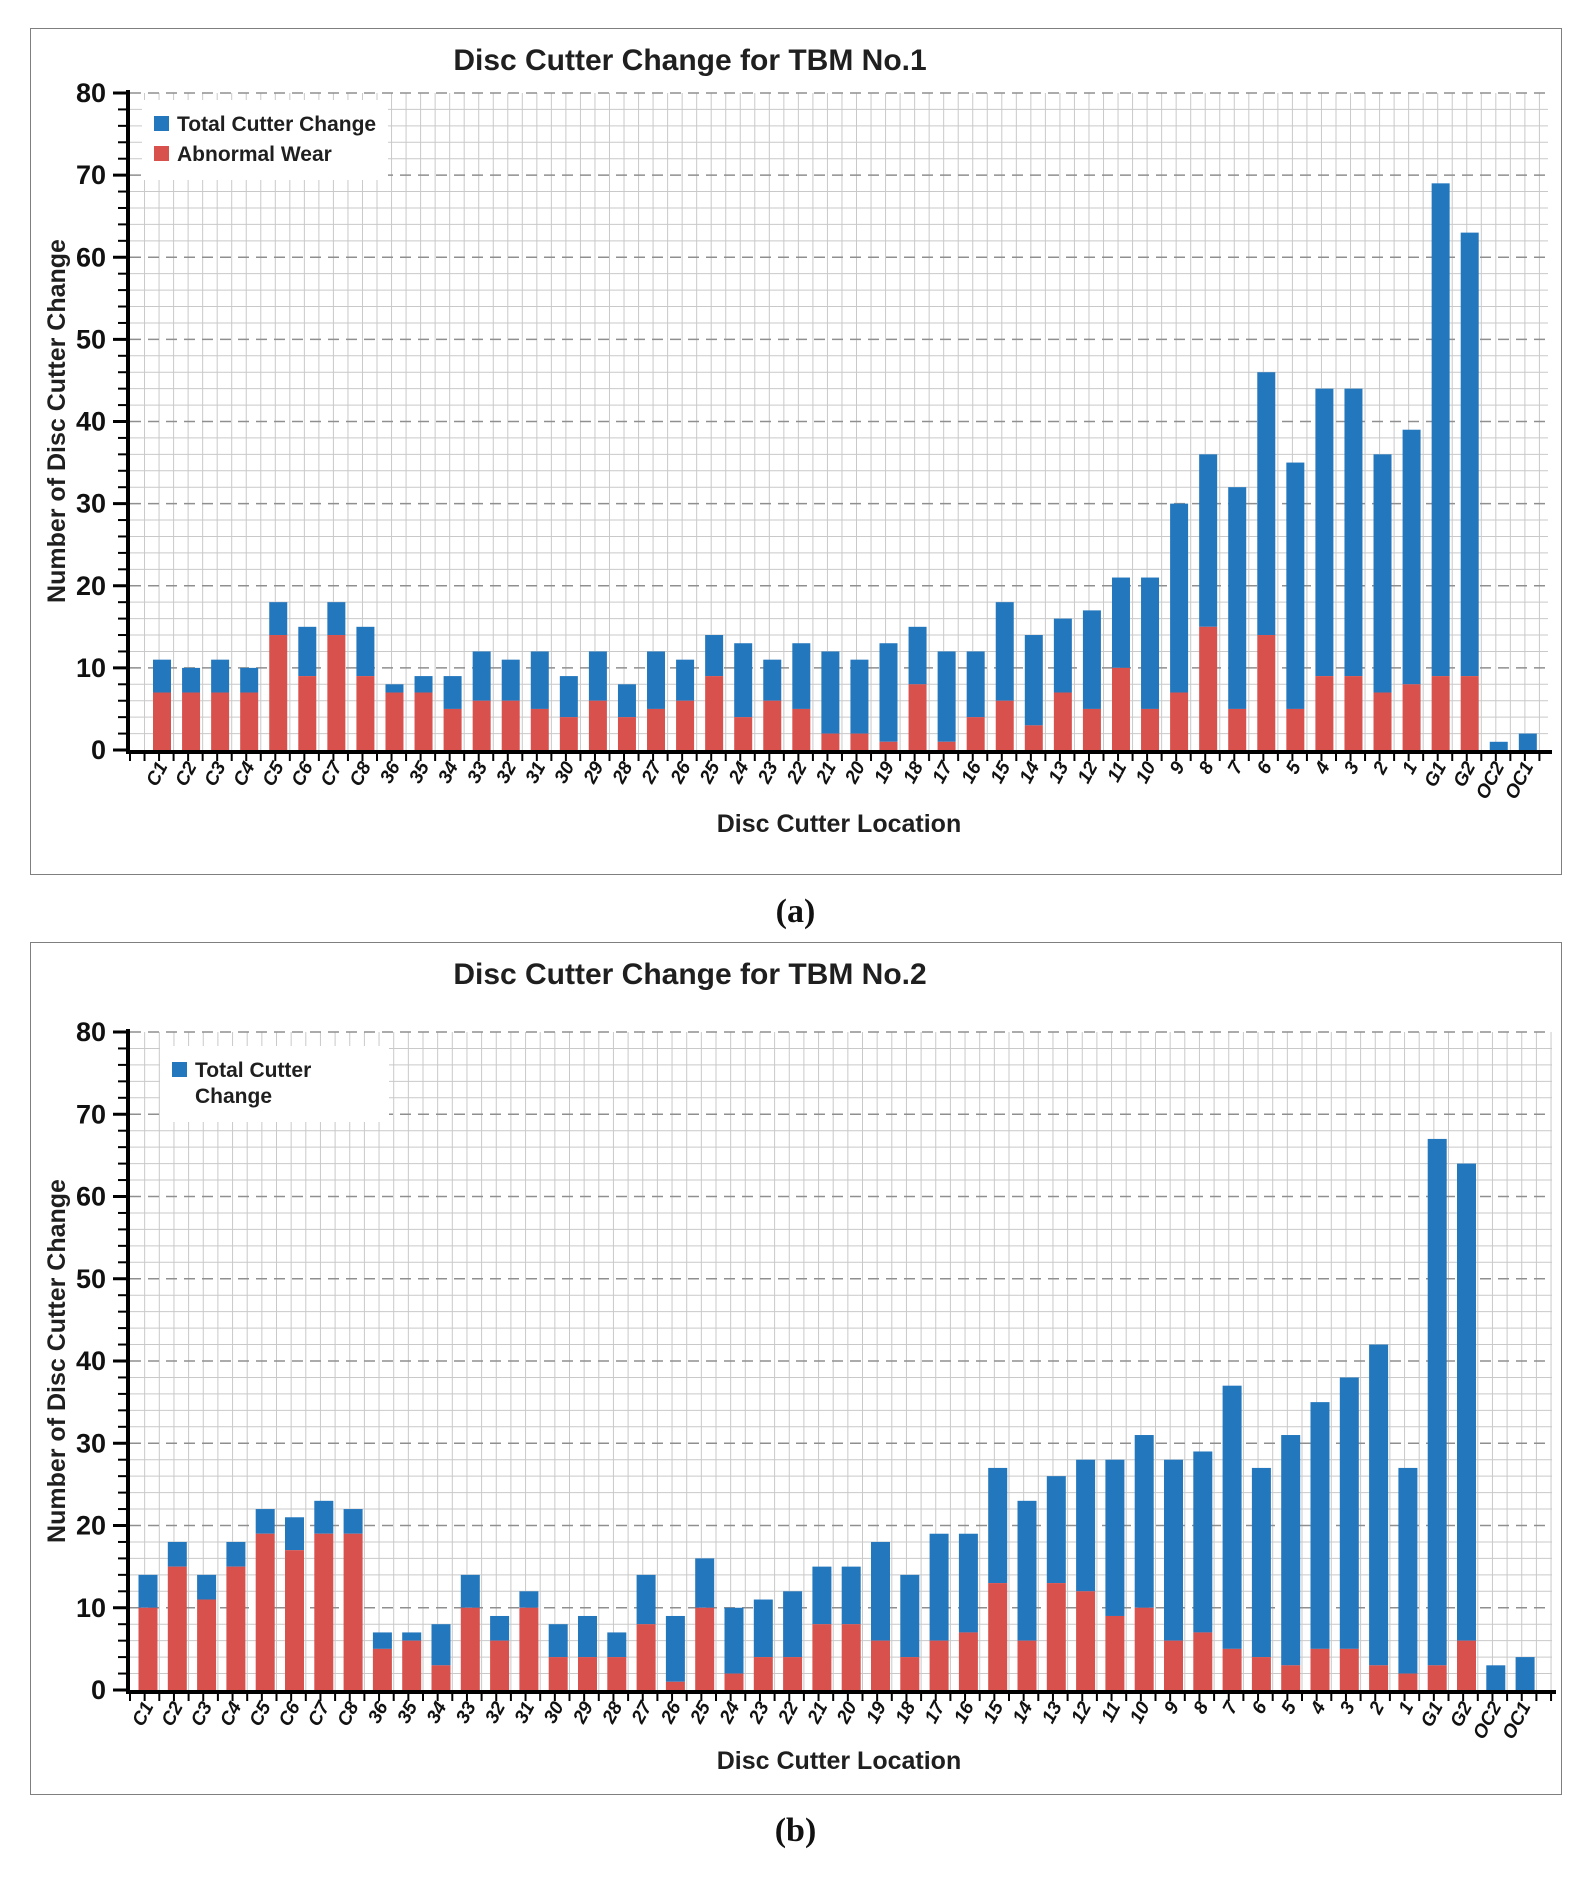 This screenshot has height=1880, width=1591. Describe the element at coordinates (795, 1830) in the screenshot. I see `subfigure-caption-b: (b)` at that location.